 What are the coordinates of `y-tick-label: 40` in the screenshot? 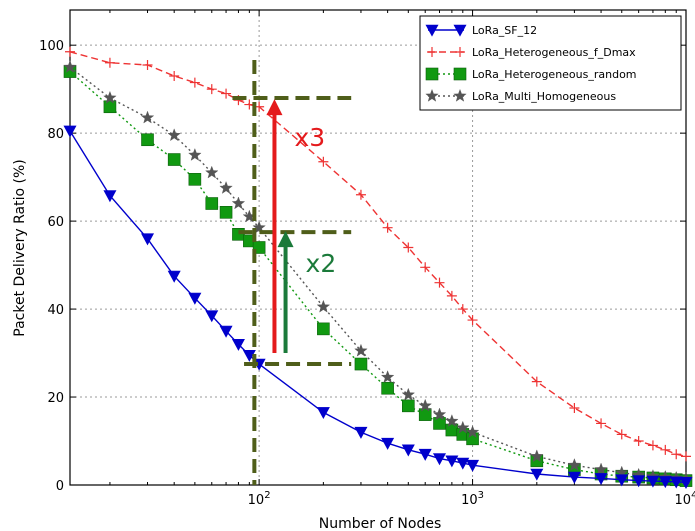 It's located at (55, 310).